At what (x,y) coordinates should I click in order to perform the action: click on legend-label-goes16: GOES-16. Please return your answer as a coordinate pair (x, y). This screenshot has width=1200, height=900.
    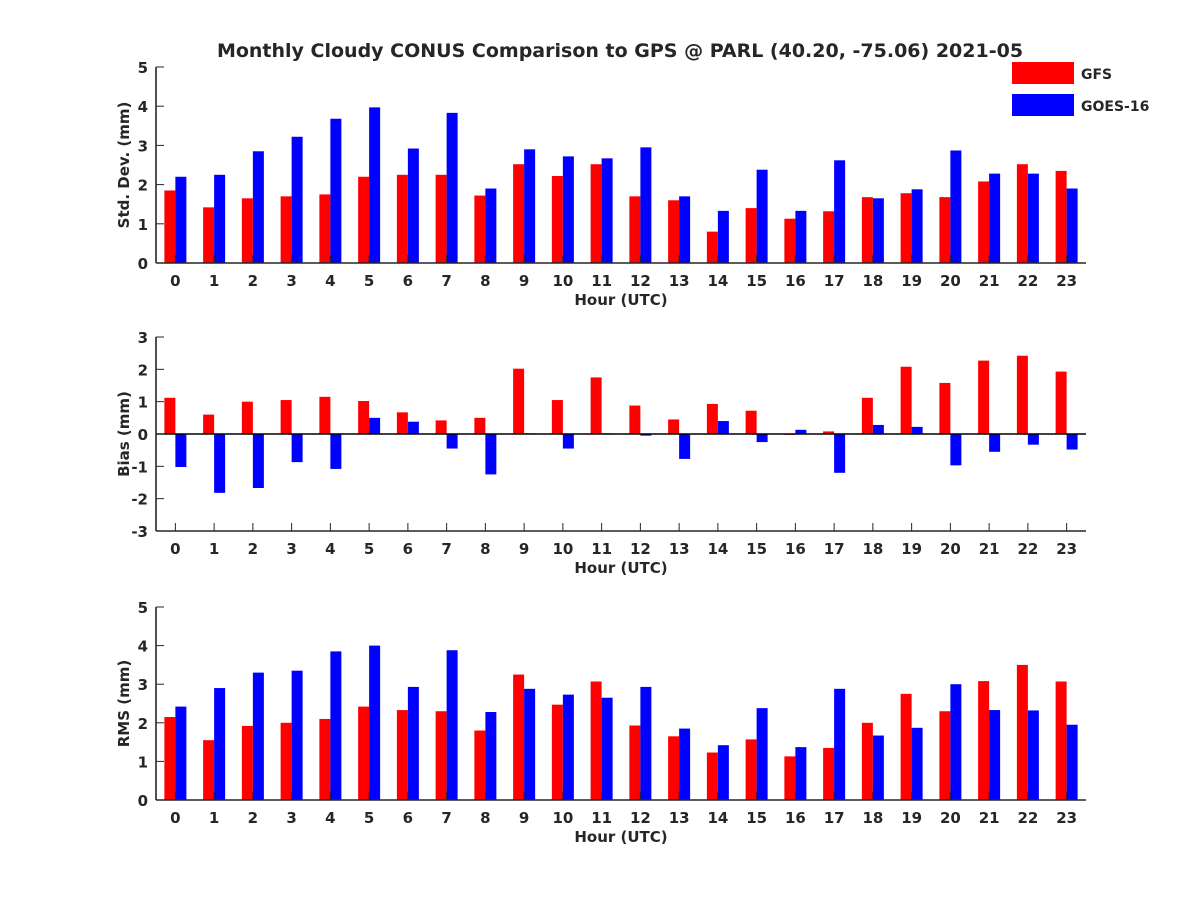
    Looking at the image, I should click on (1115, 107).